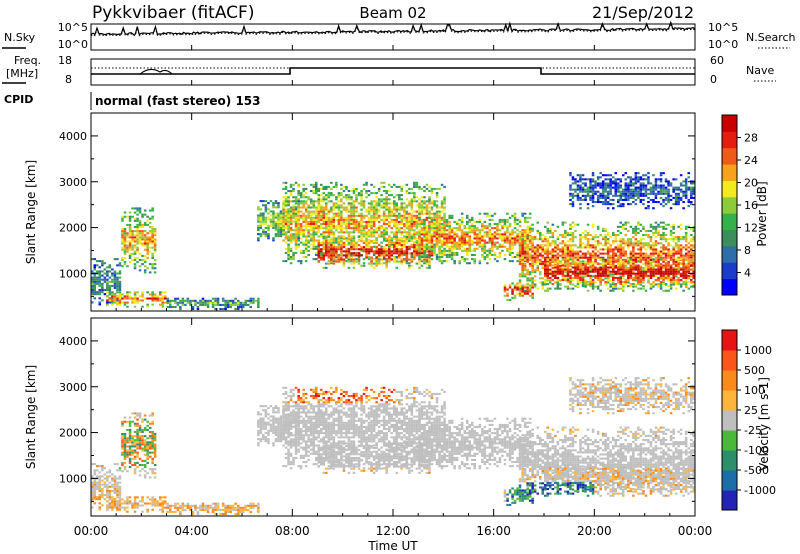 Image resolution: width=800 pixels, height=554 pixels. What do you see at coordinates (31, 212) in the screenshot?
I see `power-ylabel: Slant Range [km]` at bounding box center [31, 212].